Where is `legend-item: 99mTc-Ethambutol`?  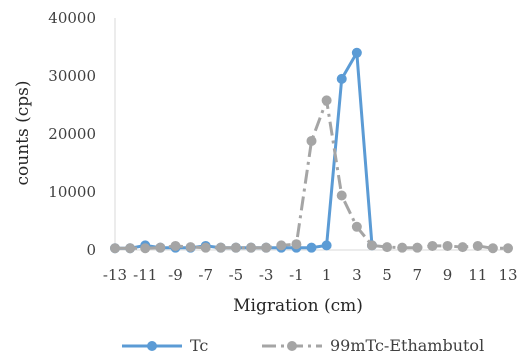 legend-item: 99mTc-Ethambutol is located at coordinates (373, 345).